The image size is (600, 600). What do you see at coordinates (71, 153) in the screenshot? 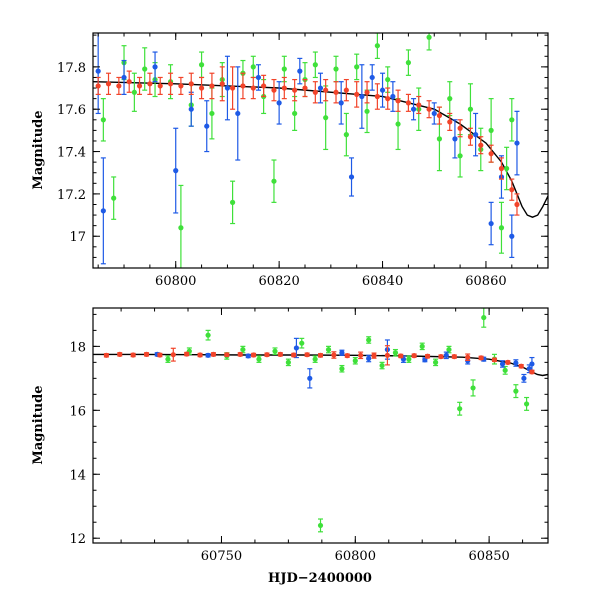
I see `top-y-tick-label: 17.4` at bounding box center [71, 153].